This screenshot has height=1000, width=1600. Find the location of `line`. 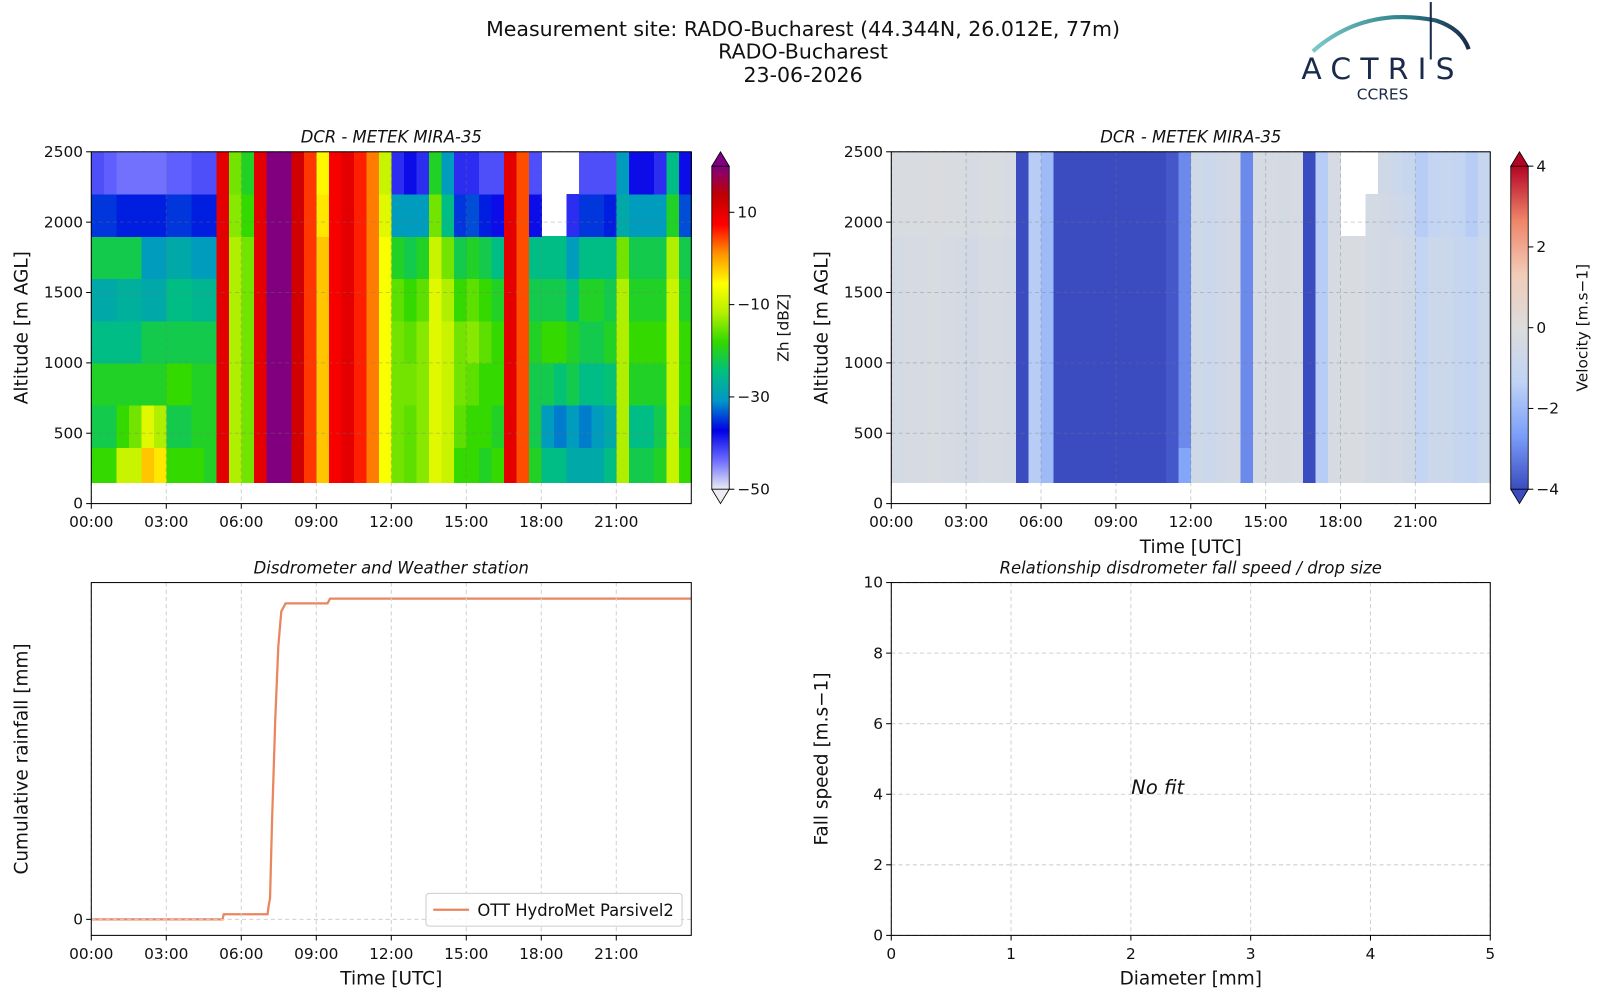

line is located at coordinates (391, 759).